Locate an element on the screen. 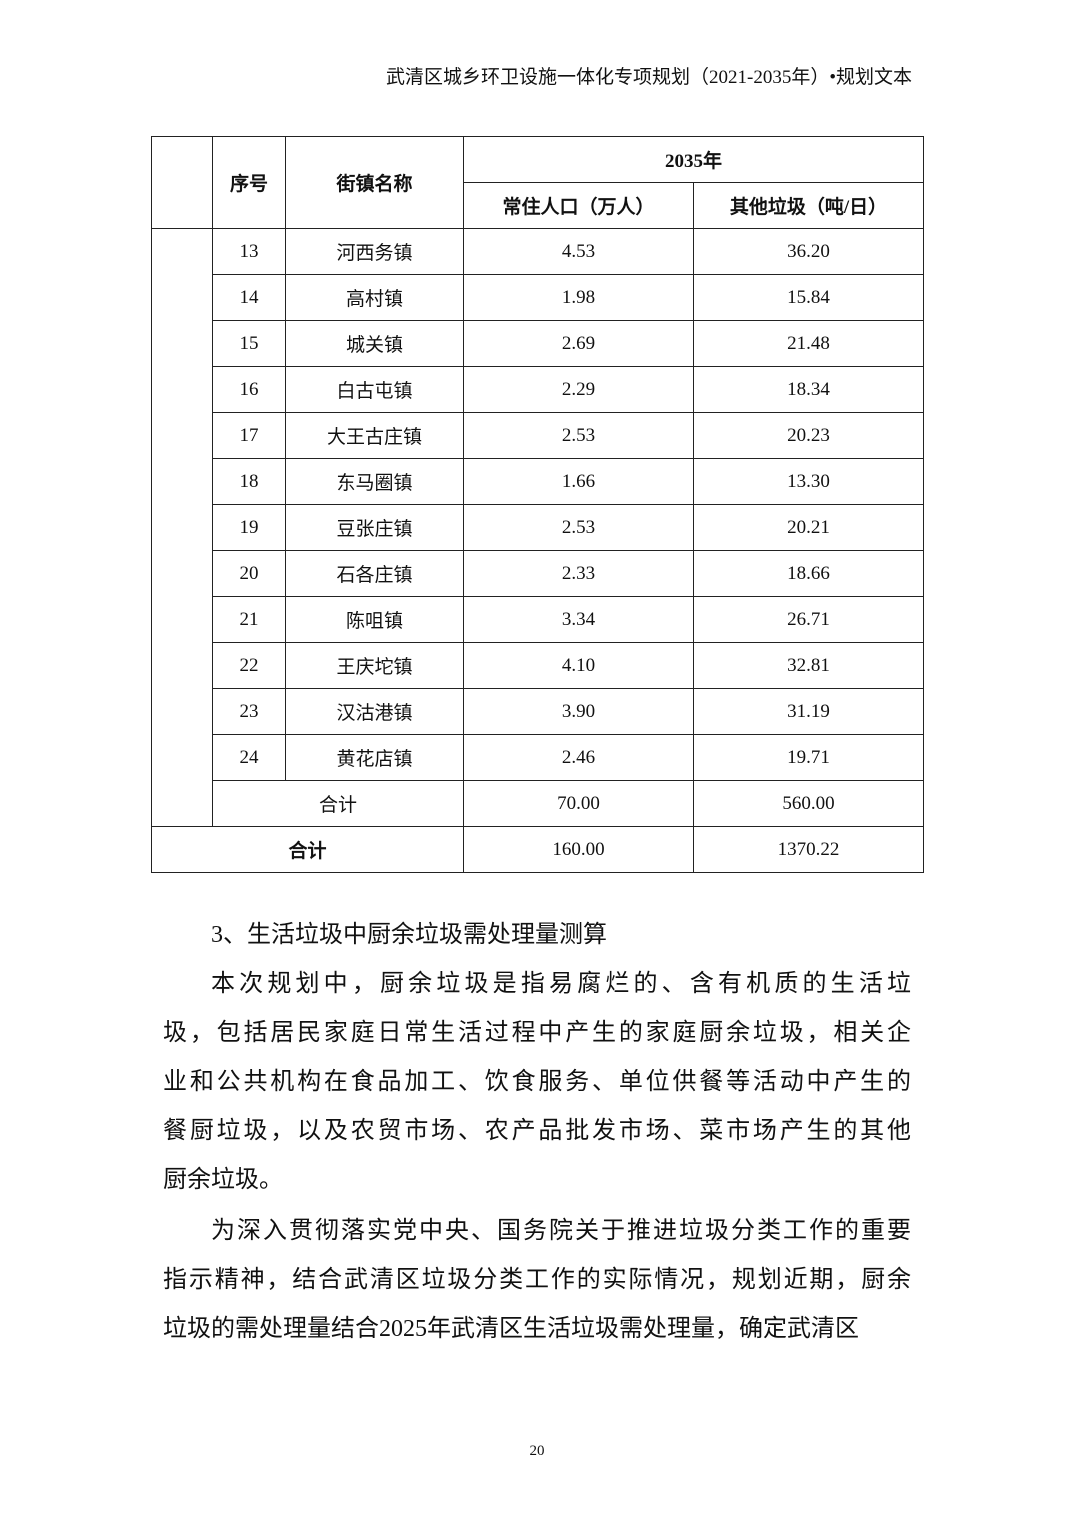  cell-name: 豆张庄镇 is located at coordinates (374, 527).